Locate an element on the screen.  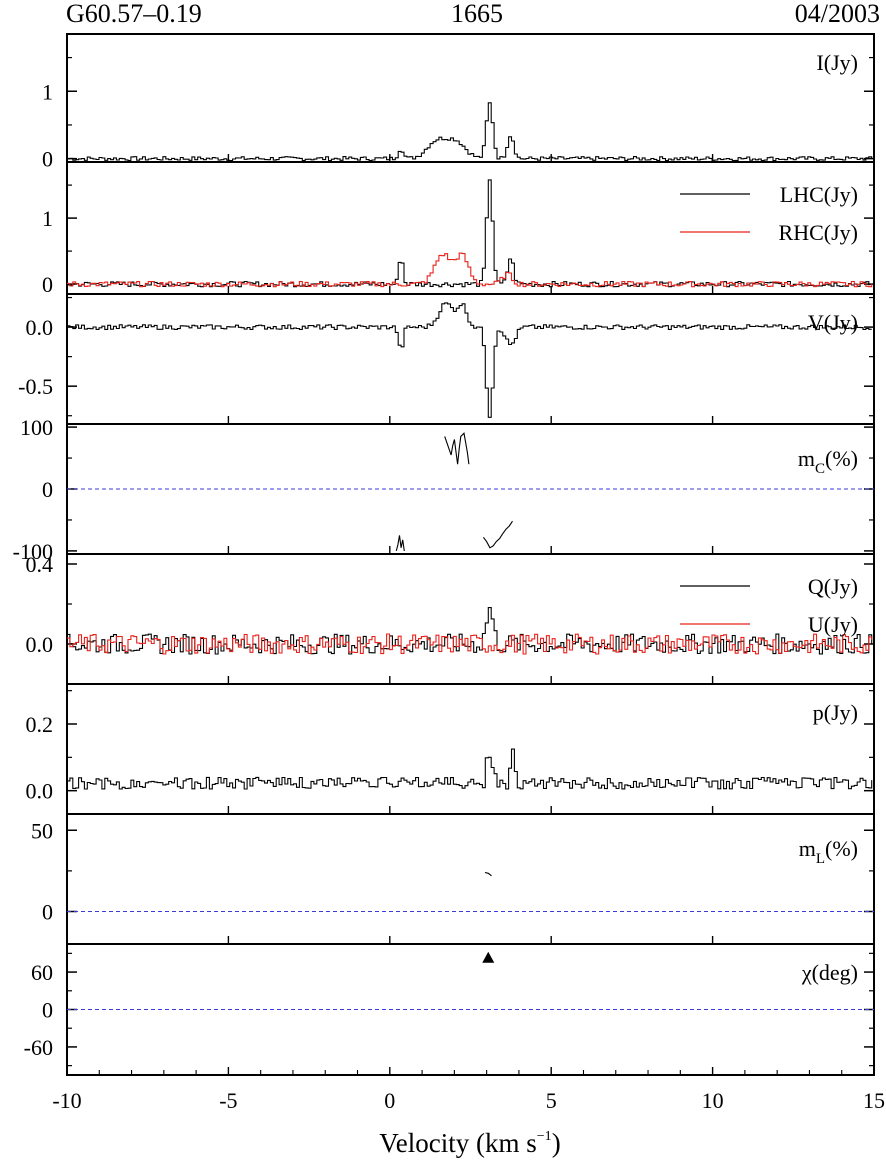
x-tick-label: 0 is located at coordinates (389, 1100).